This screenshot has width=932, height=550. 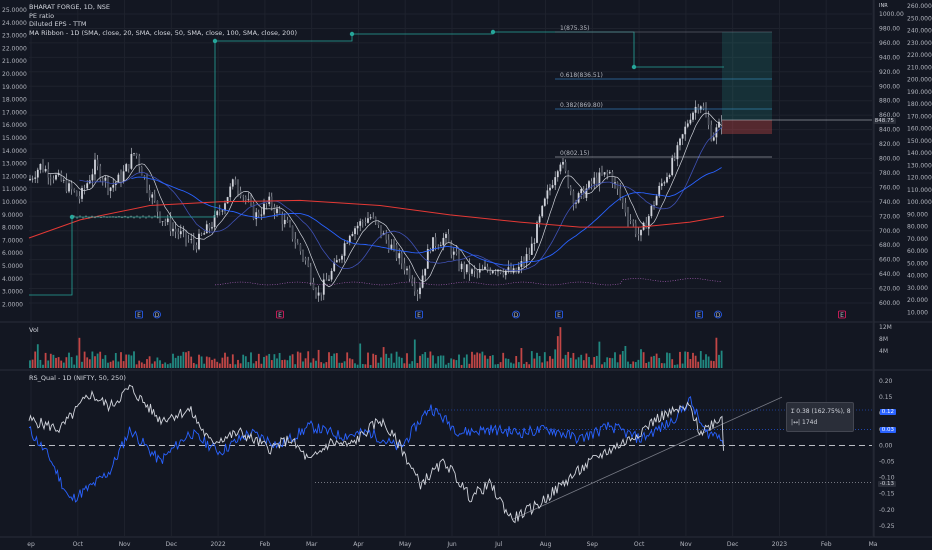 I want to click on symbol-title: BHARAT FORGE, 1D, NSE, so click(x=70, y=7).